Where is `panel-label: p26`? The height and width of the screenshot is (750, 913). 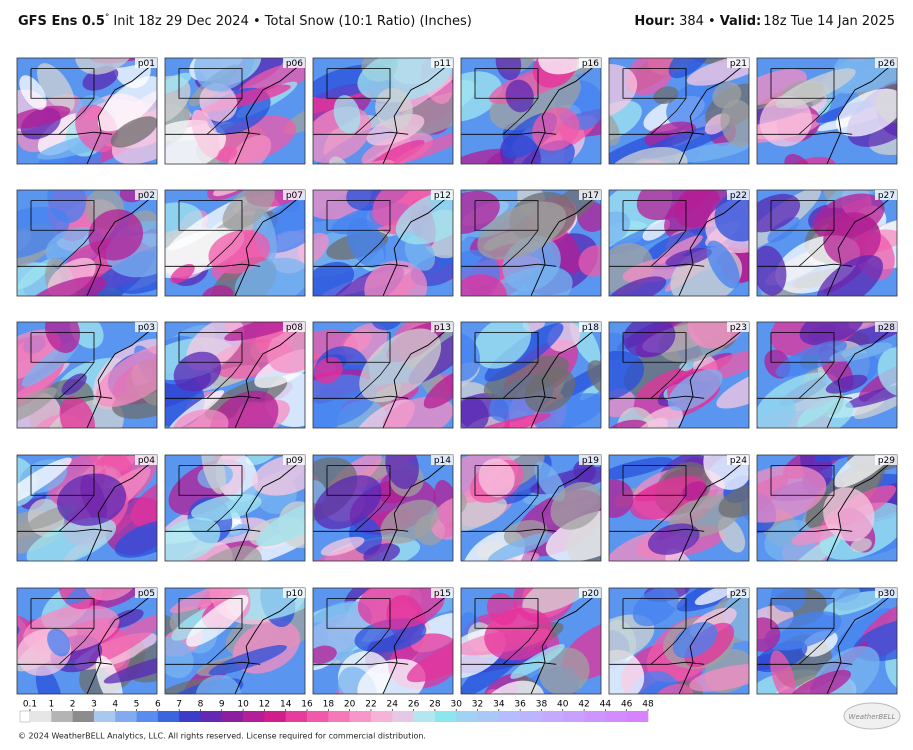 panel-label: p26 is located at coordinates (886, 64).